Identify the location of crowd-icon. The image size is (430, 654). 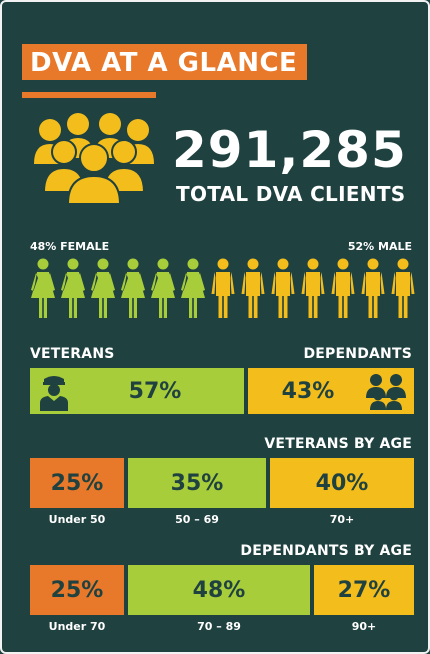
(94, 158).